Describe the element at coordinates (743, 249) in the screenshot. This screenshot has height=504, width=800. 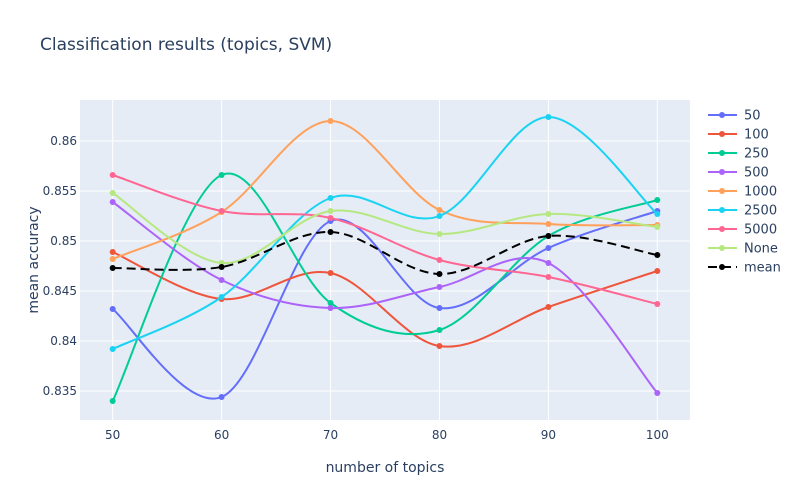
I see `legend-item-none: None` at that location.